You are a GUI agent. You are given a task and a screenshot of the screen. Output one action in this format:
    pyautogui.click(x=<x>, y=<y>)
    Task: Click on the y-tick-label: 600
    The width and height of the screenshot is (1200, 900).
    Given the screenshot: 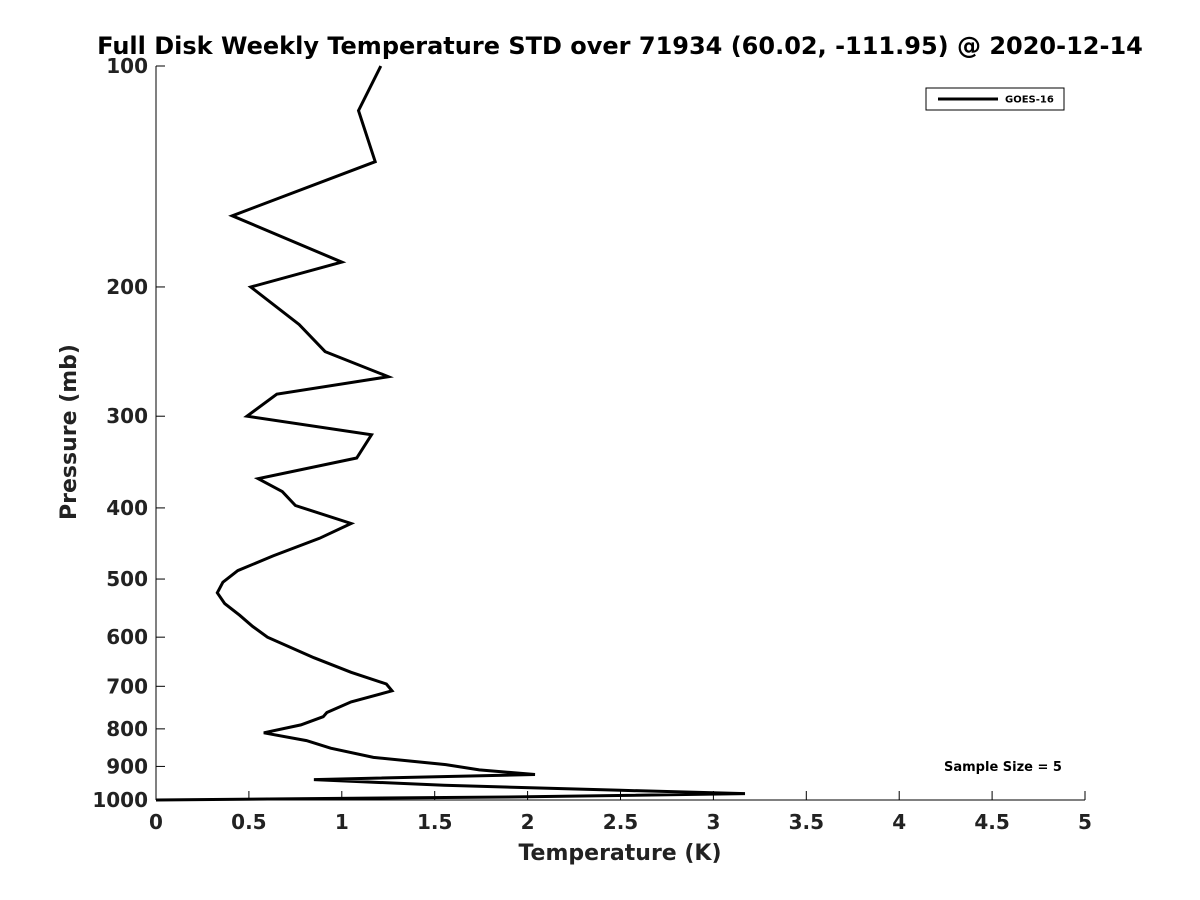 What is the action you would take?
    pyautogui.click(x=127, y=637)
    